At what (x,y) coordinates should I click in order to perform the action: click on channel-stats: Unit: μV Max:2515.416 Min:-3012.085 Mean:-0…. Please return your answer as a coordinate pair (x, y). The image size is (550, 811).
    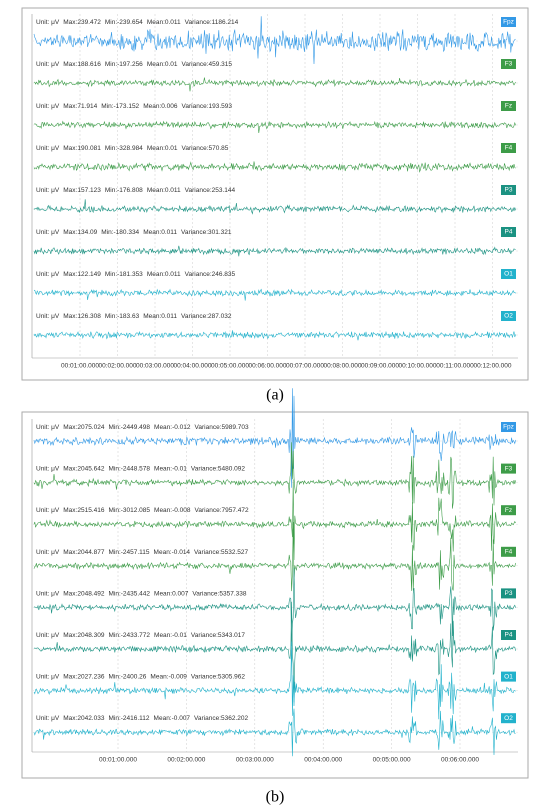
    Looking at the image, I should click on (142, 510).